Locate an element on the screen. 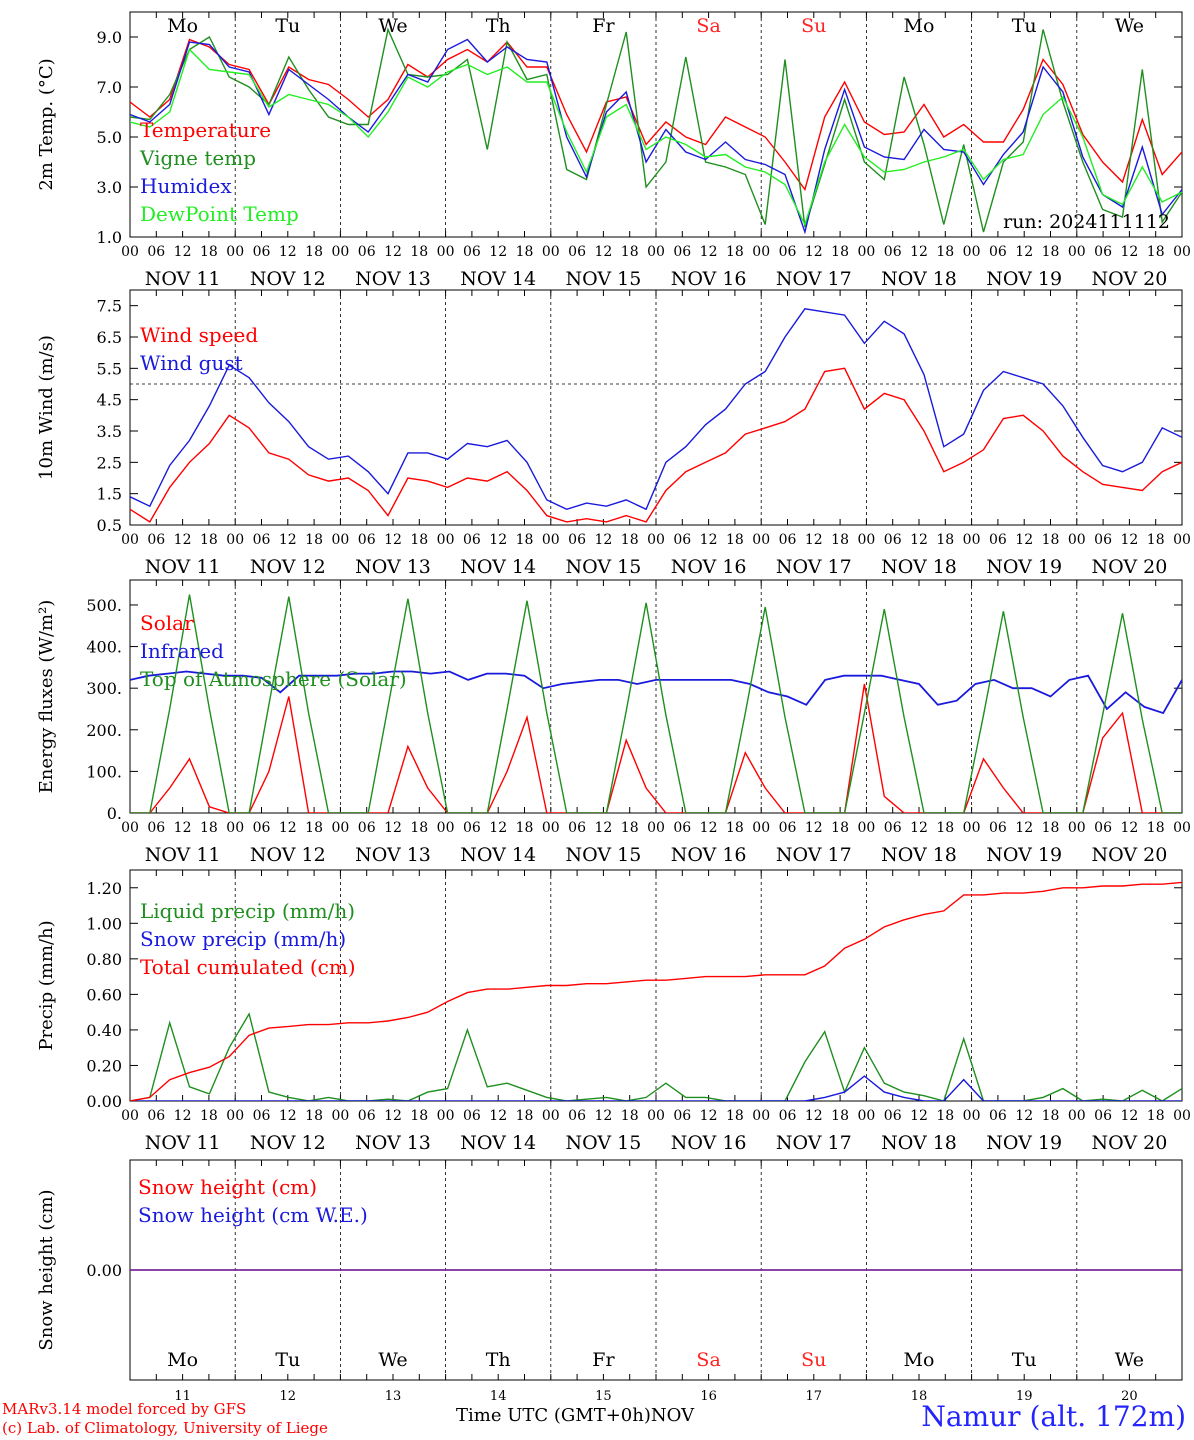 The height and width of the screenshot is (1440, 1194). date-label: NOV 17 is located at coordinates (814, 1143).